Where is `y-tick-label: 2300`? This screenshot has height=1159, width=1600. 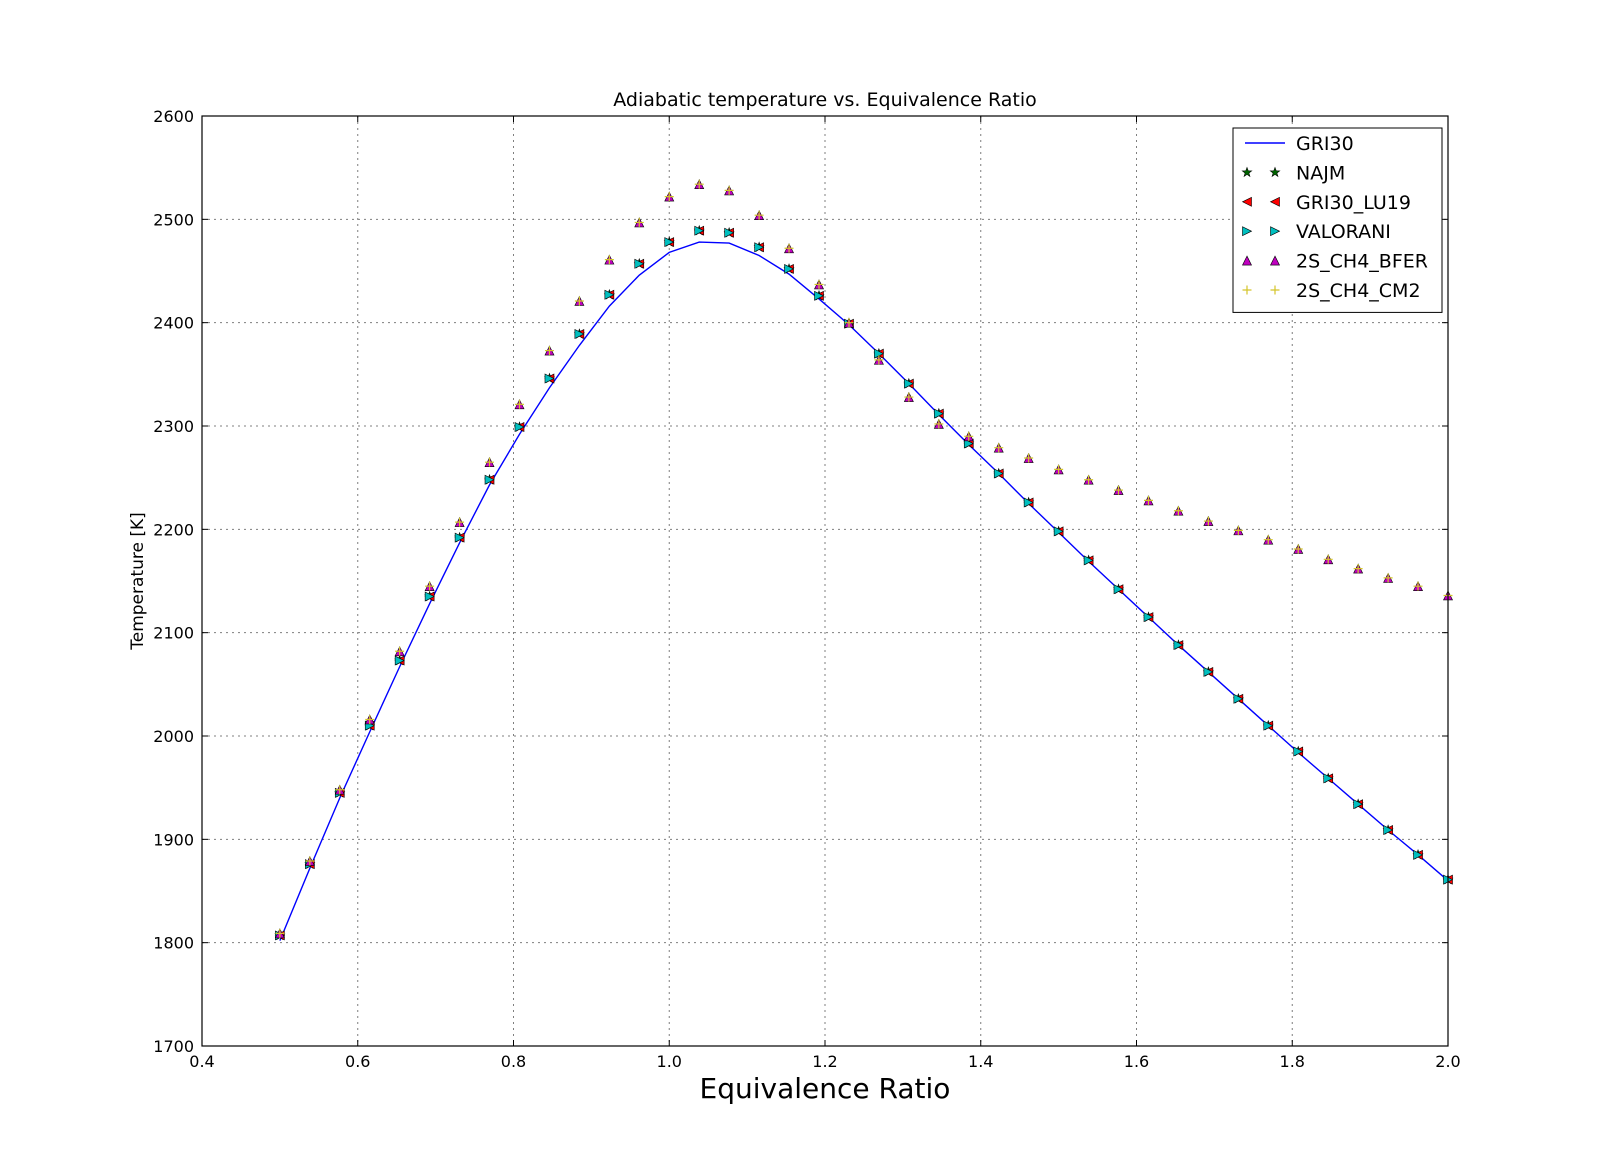
y-tick-label: 2300 is located at coordinates (173, 426).